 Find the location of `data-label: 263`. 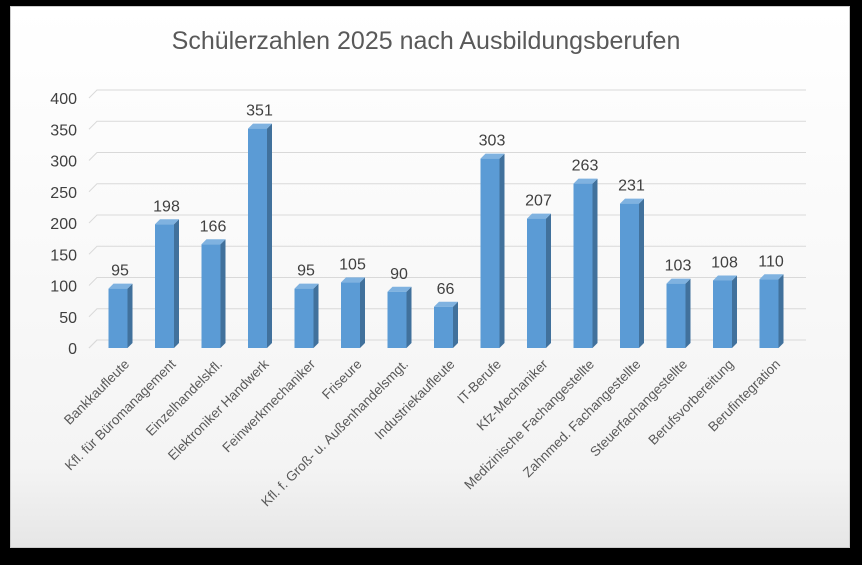

data-label: 263 is located at coordinates (585, 166).